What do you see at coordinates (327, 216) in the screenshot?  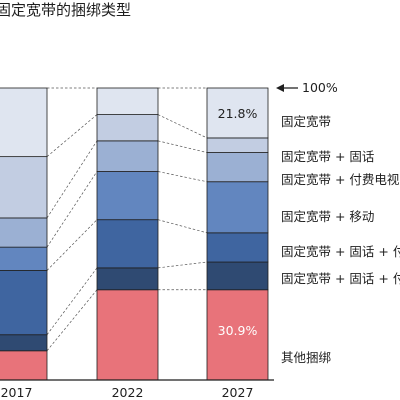 I see `legend-label-3: 固定宽带 + 移动` at bounding box center [327, 216].